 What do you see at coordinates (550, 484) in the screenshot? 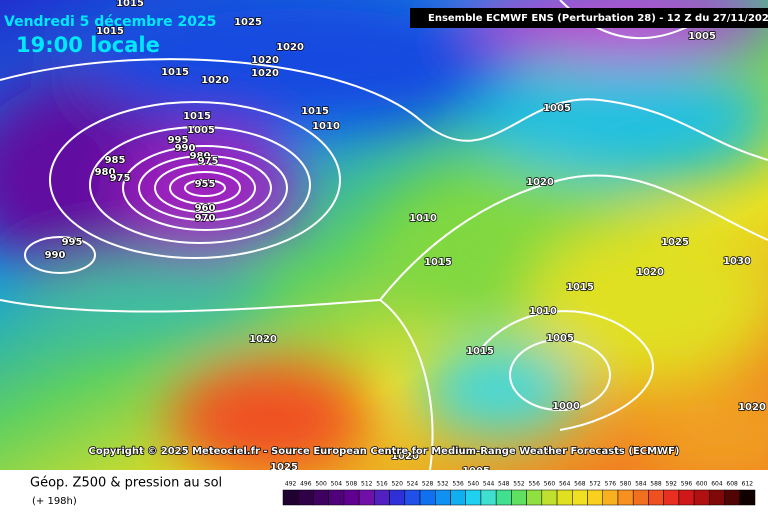
I see `scale-label: 560` at bounding box center [550, 484].